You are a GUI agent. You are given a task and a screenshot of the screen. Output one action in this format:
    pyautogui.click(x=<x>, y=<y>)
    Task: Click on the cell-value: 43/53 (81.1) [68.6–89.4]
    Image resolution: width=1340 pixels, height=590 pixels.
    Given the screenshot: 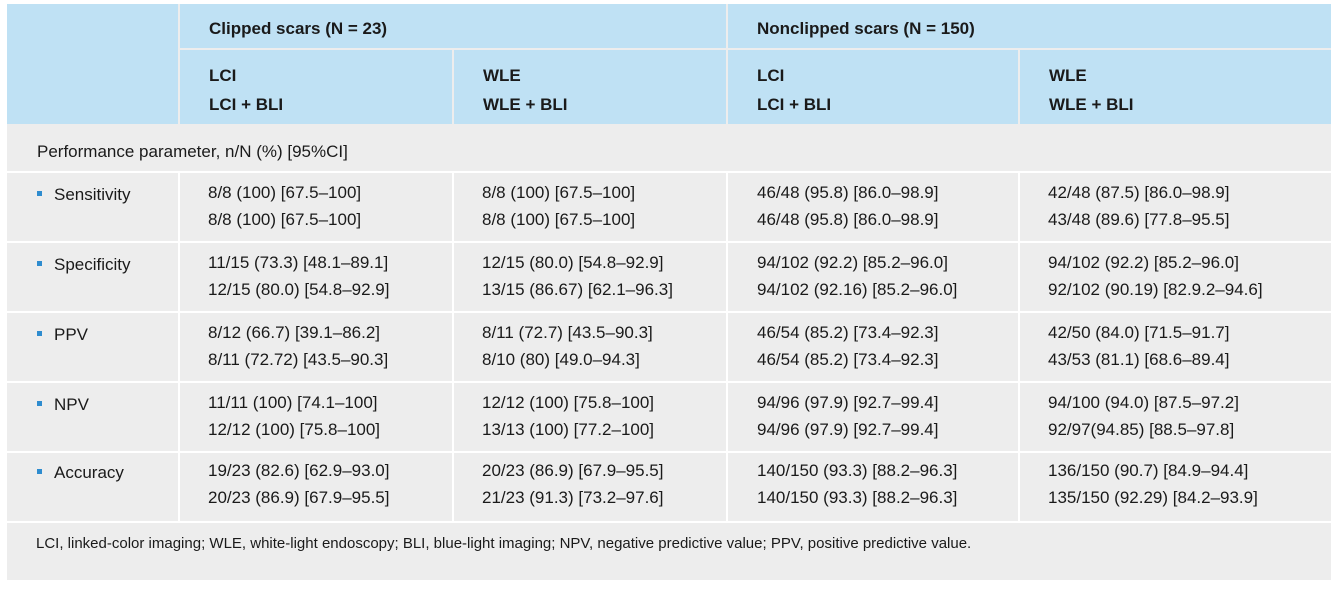 What is the action you would take?
    pyautogui.click(x=1139, y=359)
    